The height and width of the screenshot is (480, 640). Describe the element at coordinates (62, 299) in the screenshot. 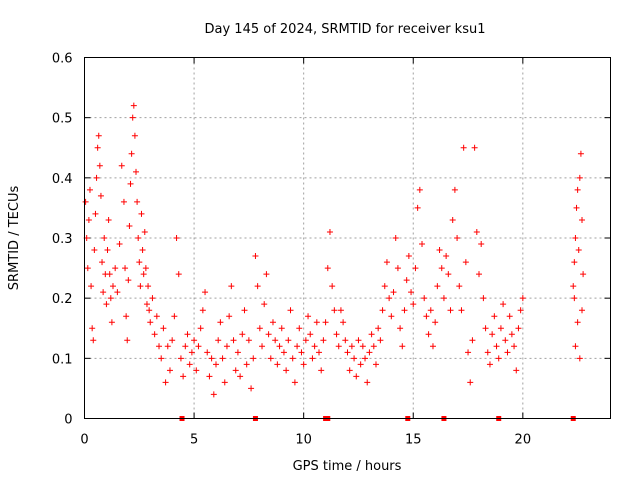

I see `y-tick-label: 0.2` at that location.